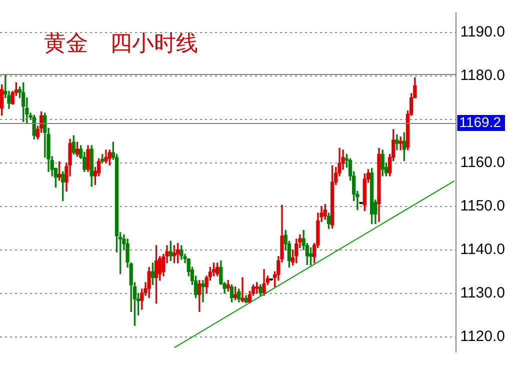 The height and width of the screenshot is (365, 509). Describe the element at coordinates (482, 75) in the screenshot. I see `y-tick-label: 1180.0` at that location.